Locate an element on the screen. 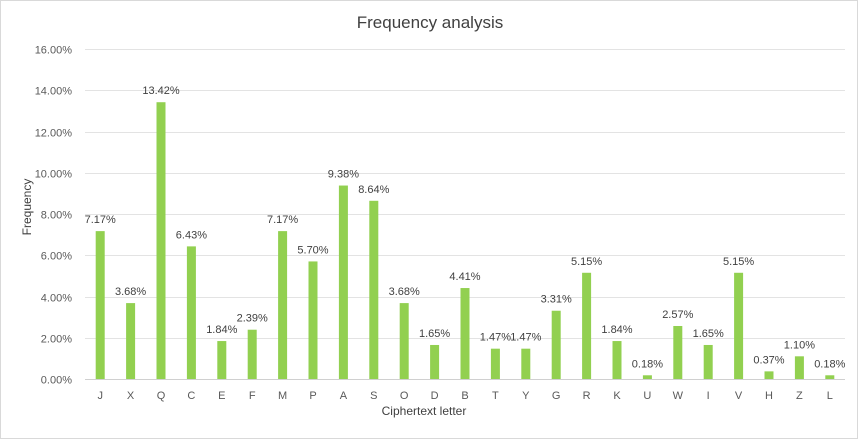 Image resolution: width=858 pixels, height=440 pixels. x-tick-label: O is located at coordinates (404, 396).